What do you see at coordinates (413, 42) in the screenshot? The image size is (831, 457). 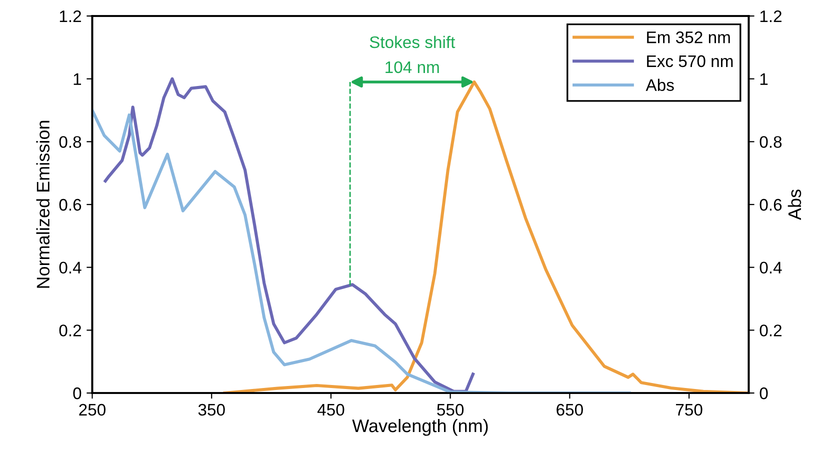 I see `annotation: Stokes shift` at bounding box center [413, 42].